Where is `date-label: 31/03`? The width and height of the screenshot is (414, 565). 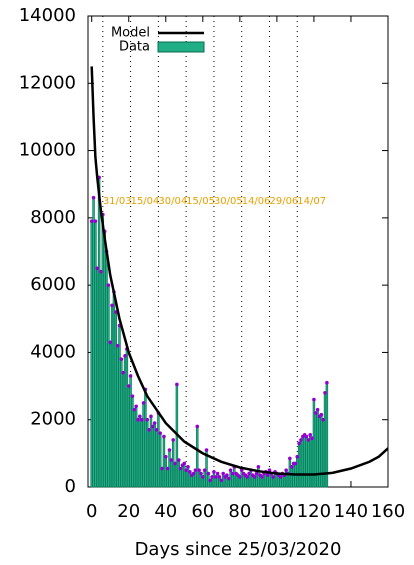
date-label: 31/03 is located at coordinates (117, 201).